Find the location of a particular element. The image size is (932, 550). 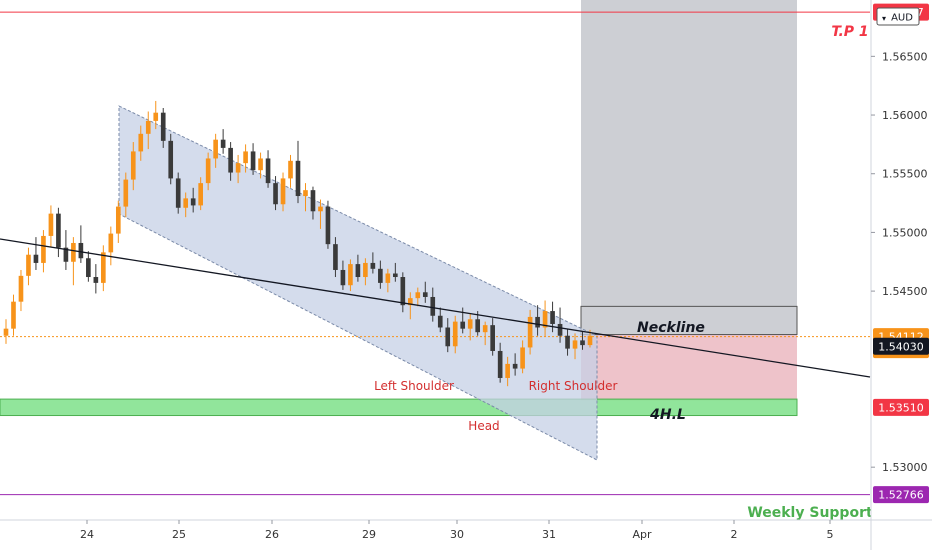

time-axis: 24 25 26 29 30 31 Apr 2 5 is located at coordinates (466, 530).